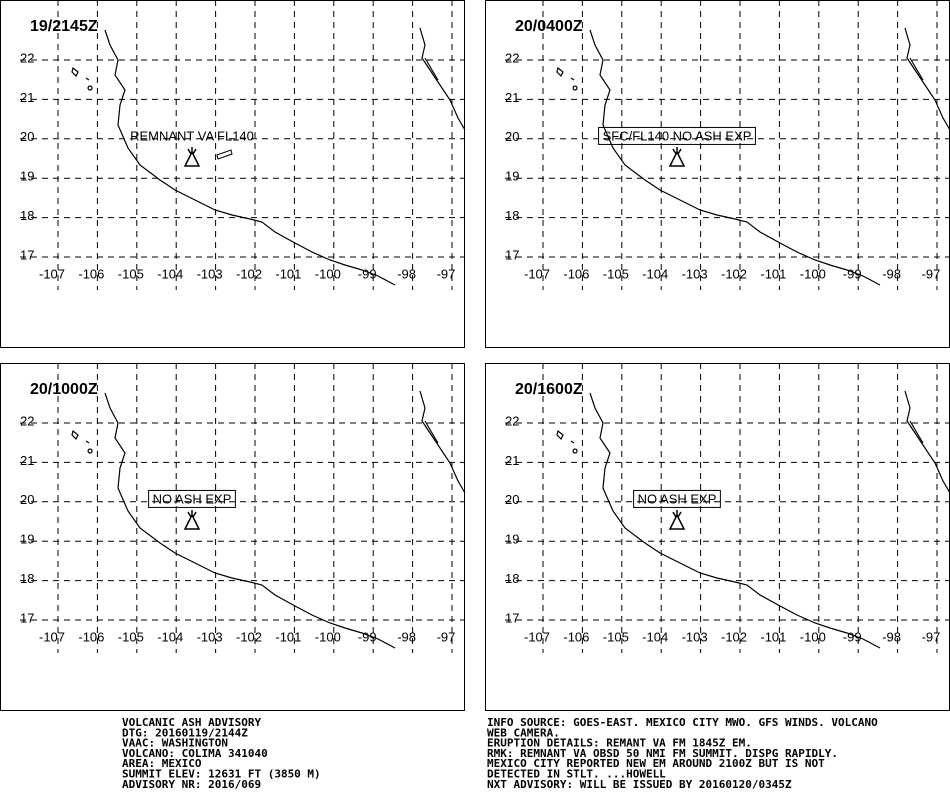  I want to click on advisory-line: AREA: MEXICO, so click(162, 763).